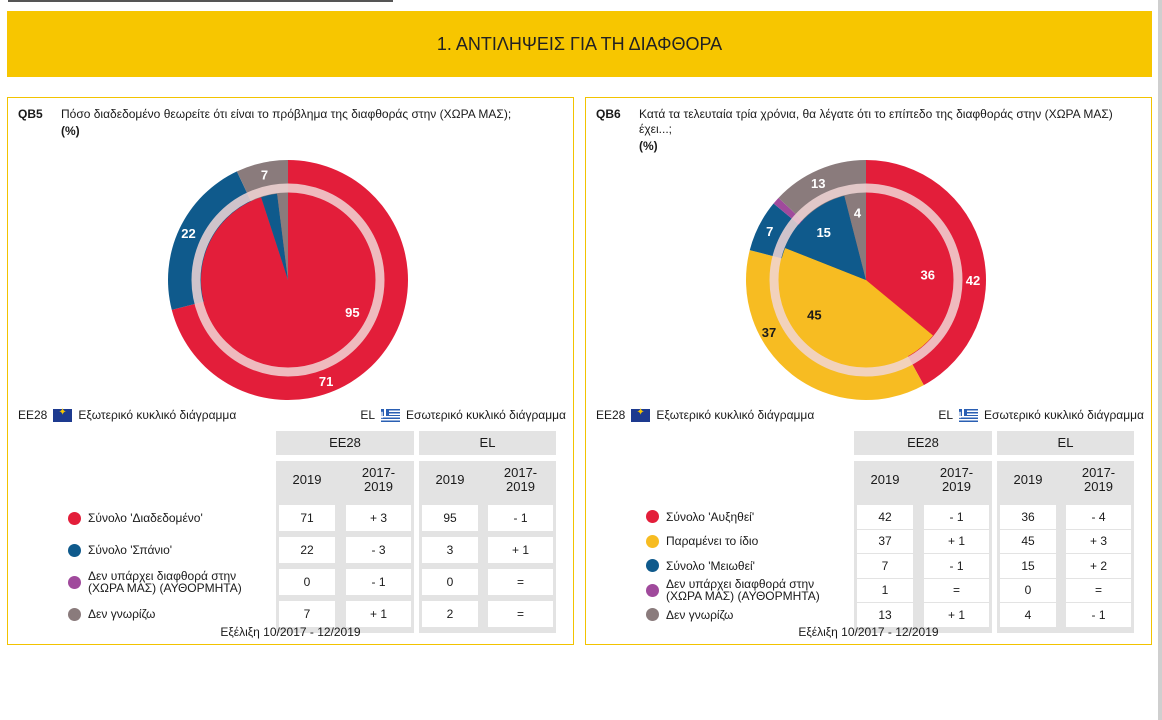  Describe the element at coordinates (450, 518) in the screenshot. I see `cell-el-2019: 95` at that location.